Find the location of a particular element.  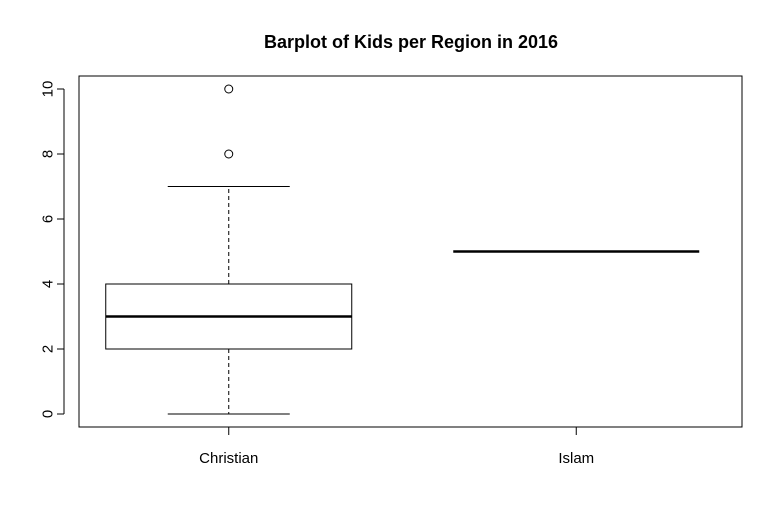

y-tick-label: 0 is located at coordinates (48, 414).